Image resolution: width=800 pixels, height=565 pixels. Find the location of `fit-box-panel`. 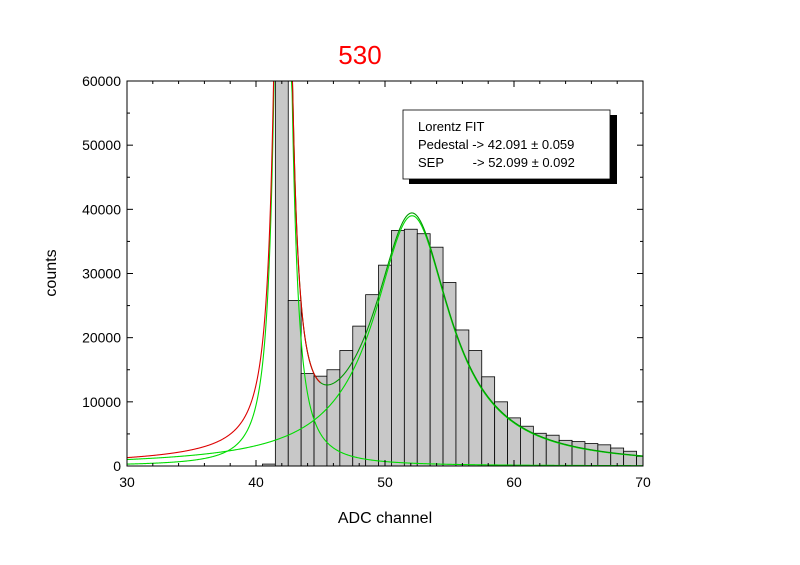

fit-box-panel is located at coordinates (506, 144).